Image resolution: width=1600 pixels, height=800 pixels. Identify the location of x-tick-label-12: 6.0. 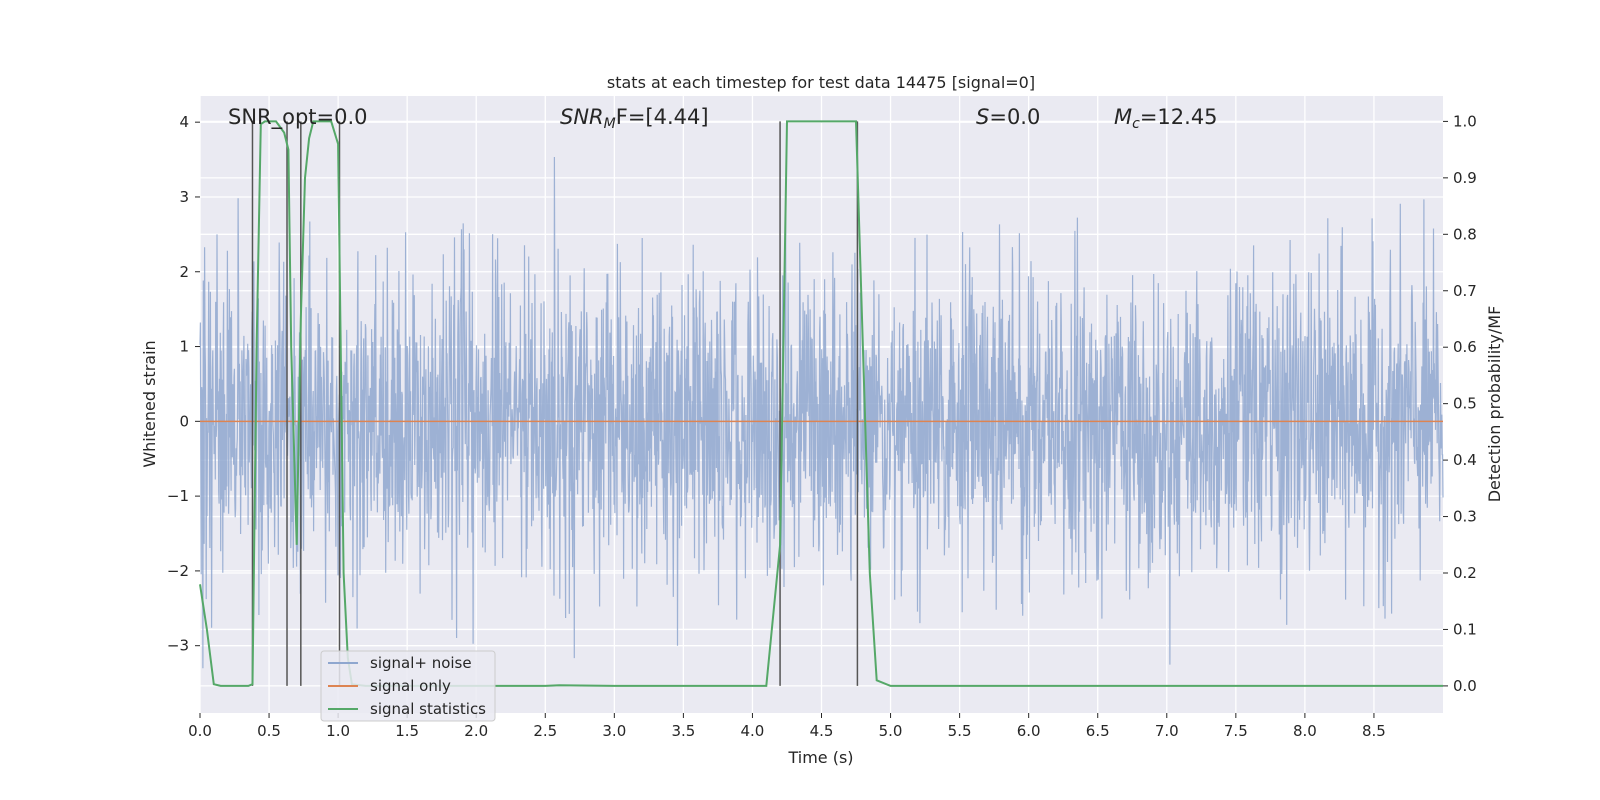
(1029, 731).